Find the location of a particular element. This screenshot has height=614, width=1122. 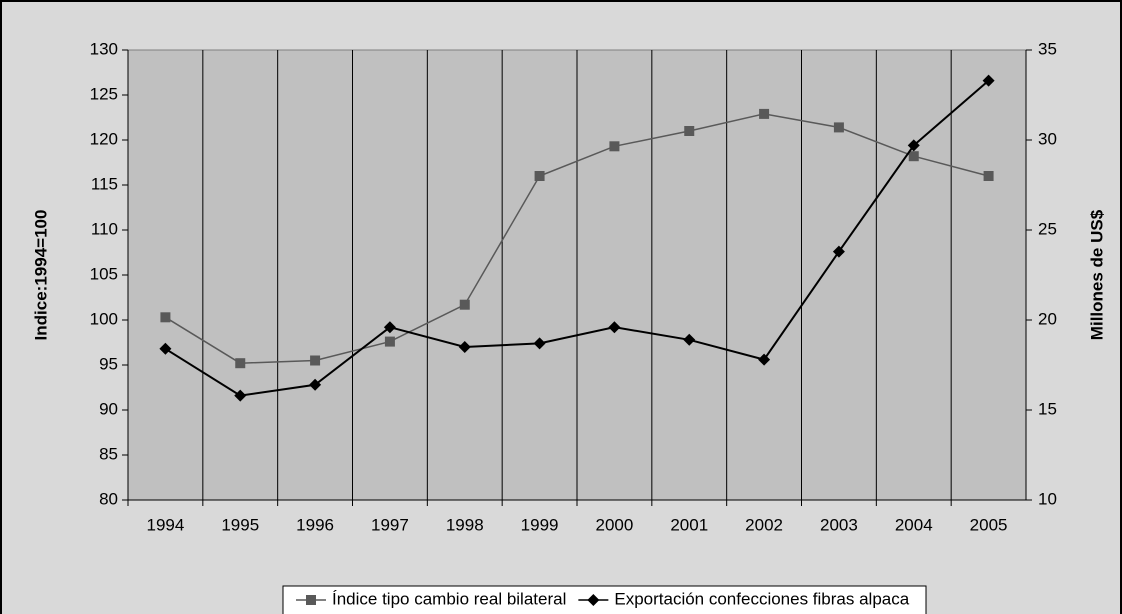

x-tick-label: 2000 is located at coordinates (615, 524).